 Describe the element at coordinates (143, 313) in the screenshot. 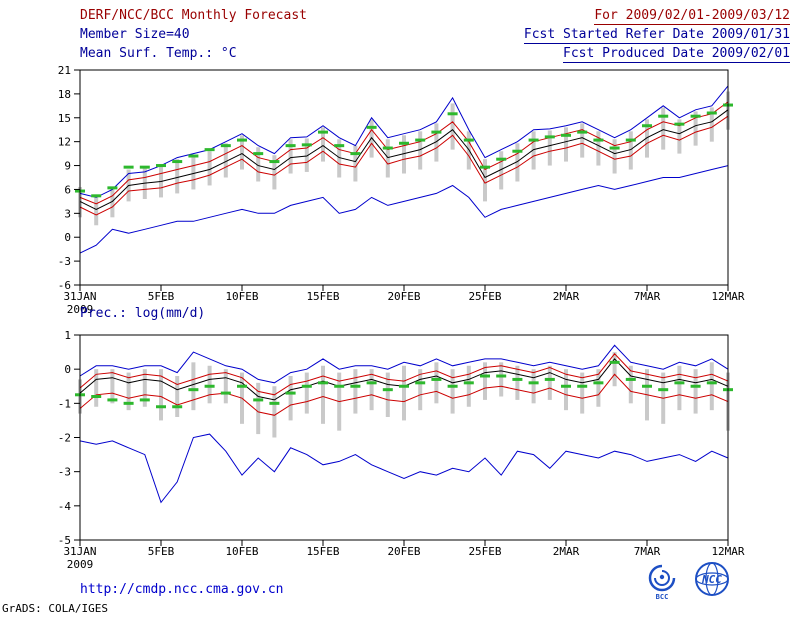

I see `precip-chart-title: Prec.: log(mm/d)` at that location.